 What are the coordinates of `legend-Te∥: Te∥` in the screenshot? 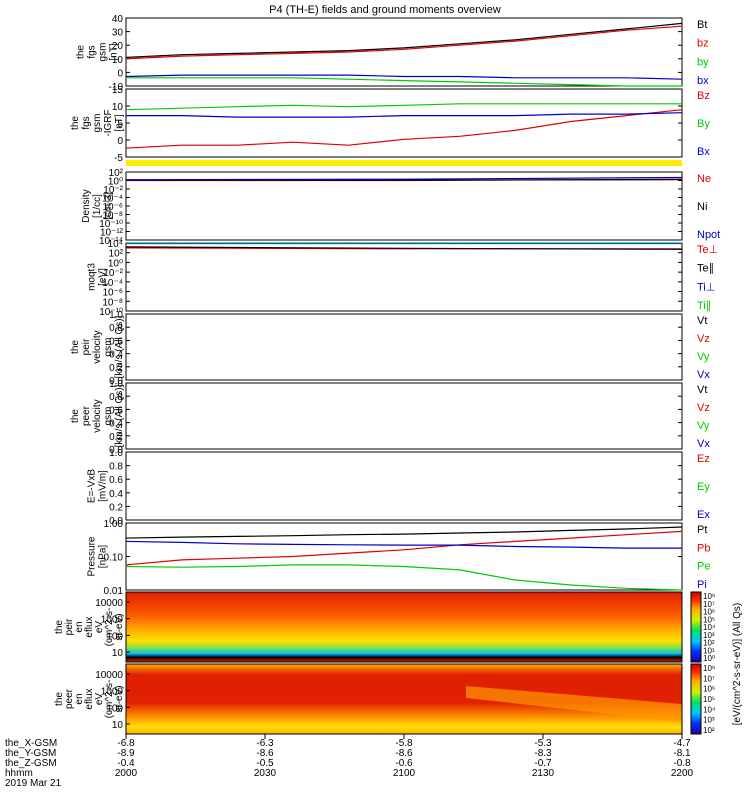 It's located at (705, 269).